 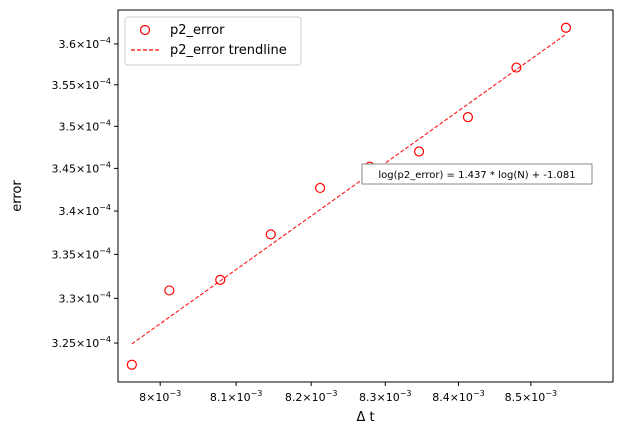 What do you see at coordinates (84, 125) in the screenshot?
I see `y-tick-label: 3.5×10⁻⁴` at bounding box center [84, 125].